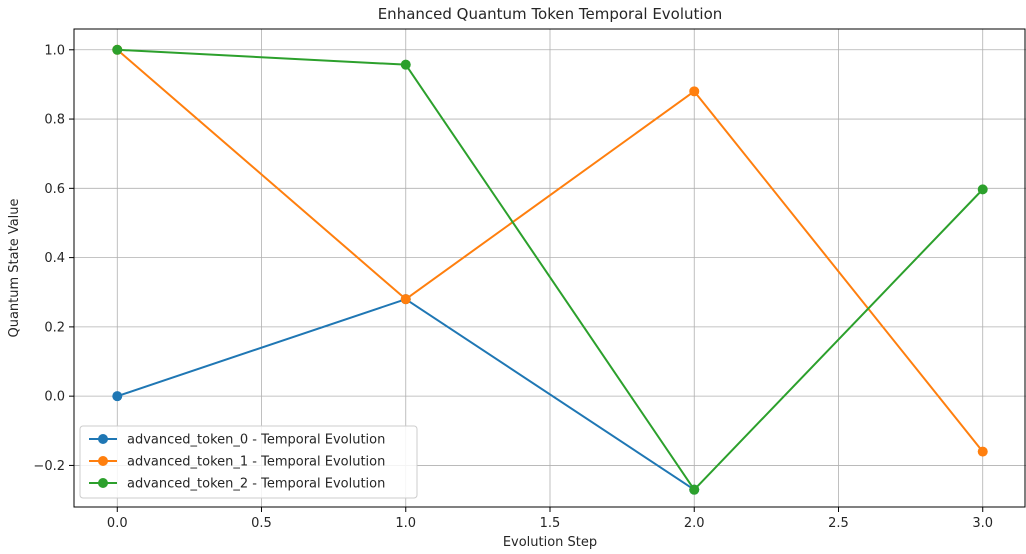 The image size is (1026, 554). Describe the element at coordinates (550, 523) in the screenshot. I see `x-tick-label: 1.5` at that location.